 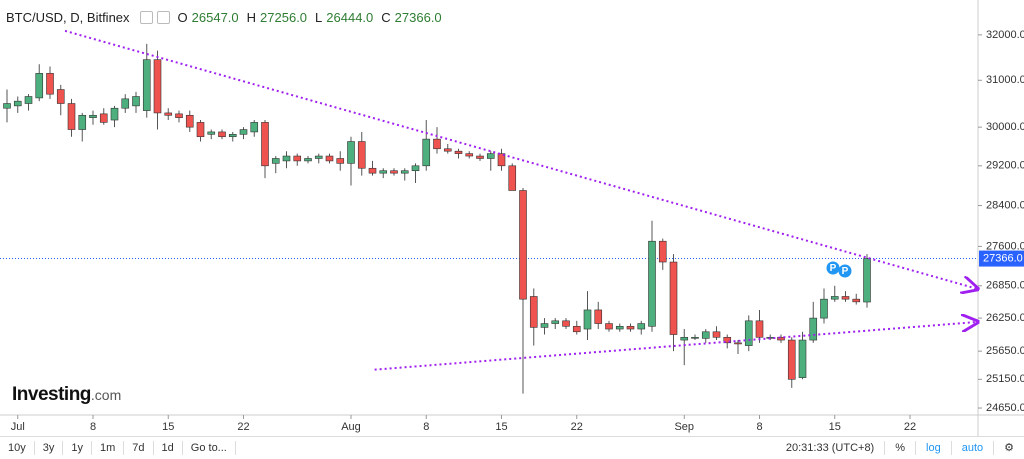 What do you see at coordinates (243, 427) in the screenshot?
I see `x-tick-label: 22` at bounding box center [243, 427].